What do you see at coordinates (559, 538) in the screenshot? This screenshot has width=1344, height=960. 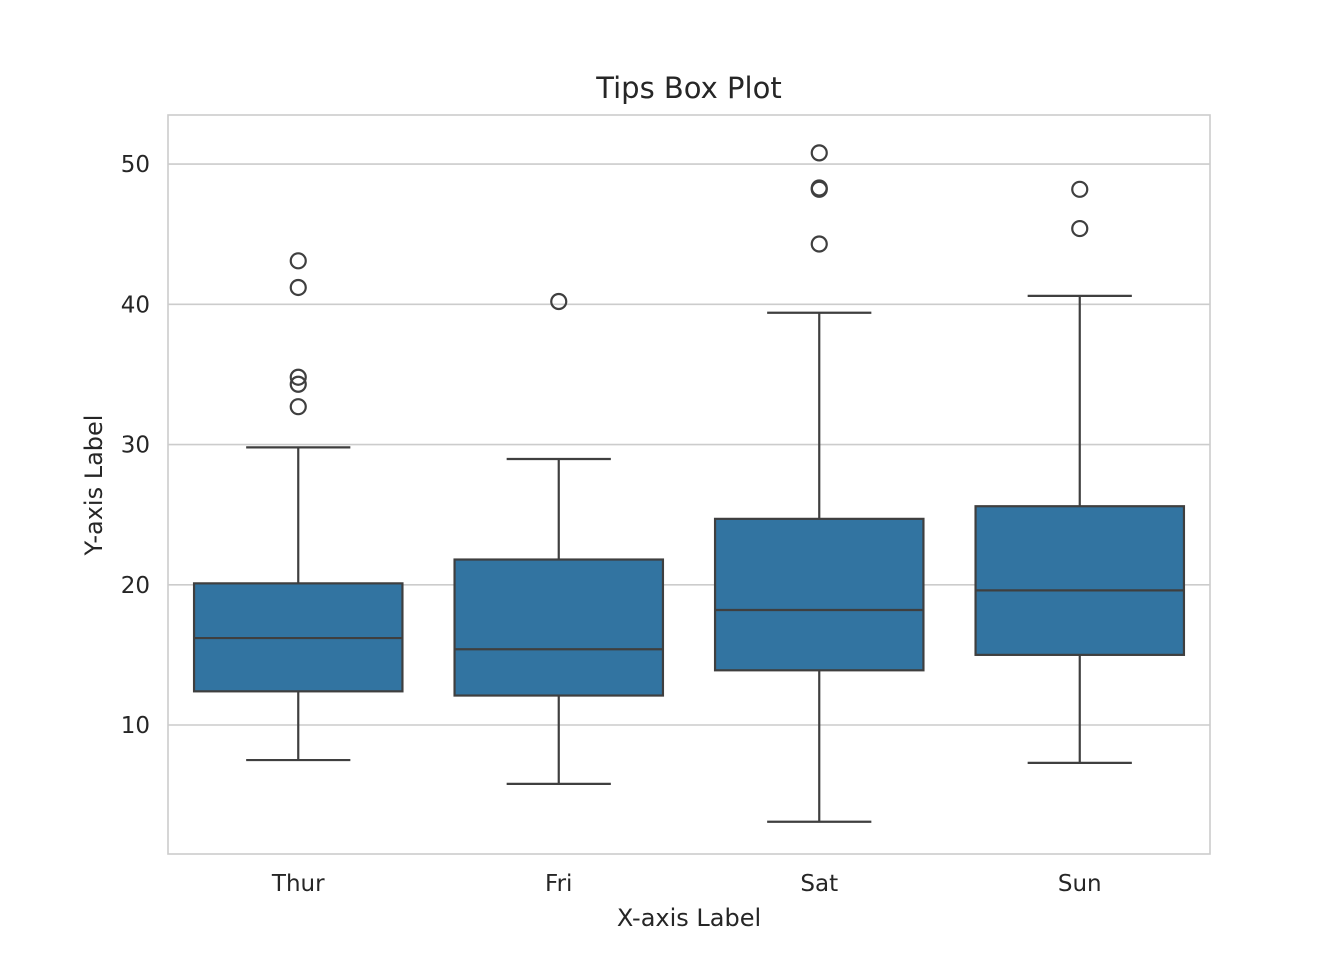 I see `box-group-fri` at bounding box center [559, 538].